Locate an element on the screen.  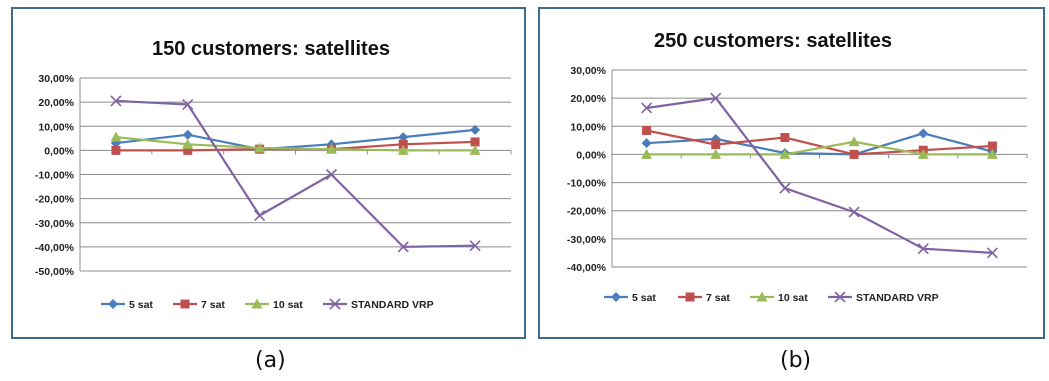
chart-title: 150 customers: satellites is located at coordinates (271, 49).